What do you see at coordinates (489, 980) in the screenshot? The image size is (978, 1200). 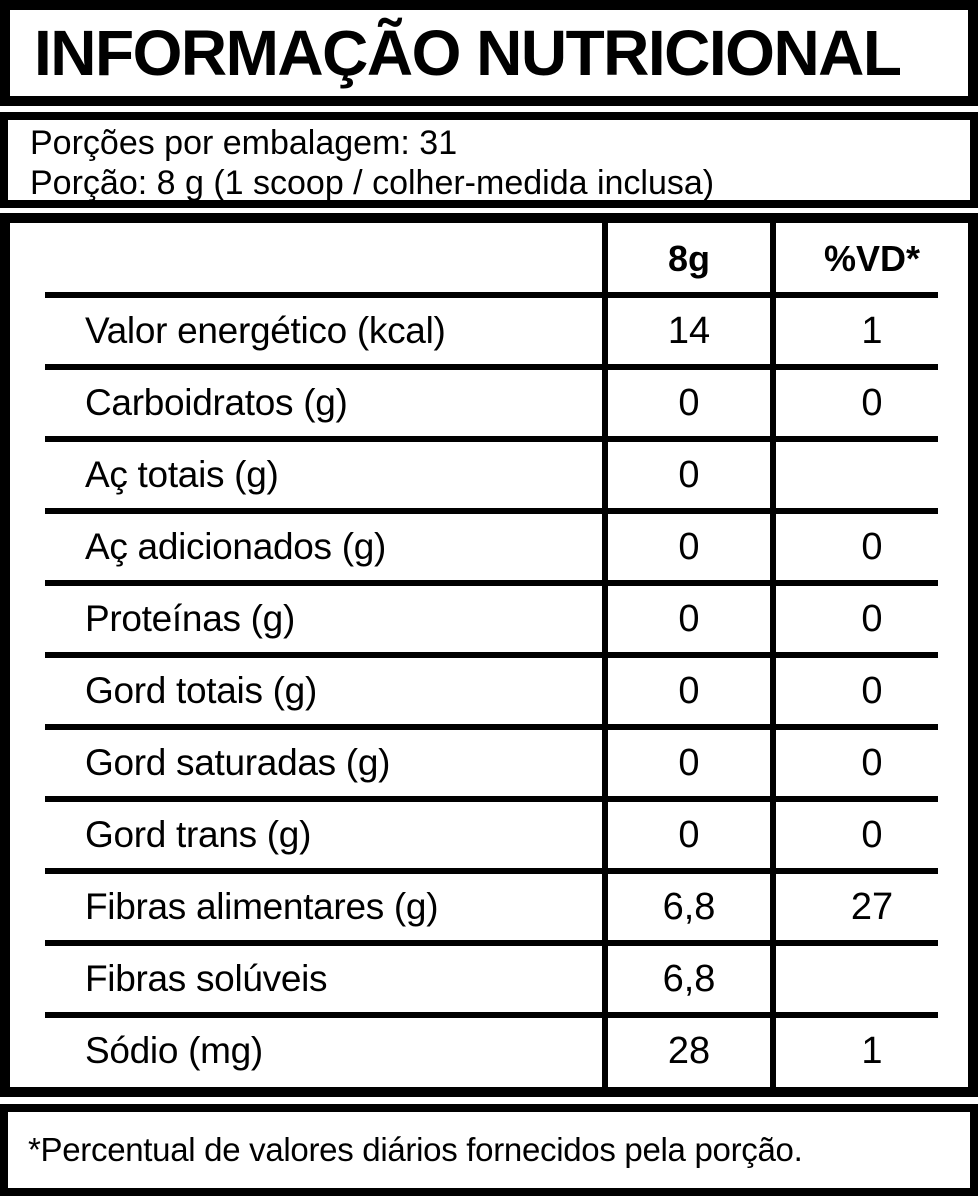 I see `table-row: Fibras solúveis 6,8` at bounding box center [489, 980].